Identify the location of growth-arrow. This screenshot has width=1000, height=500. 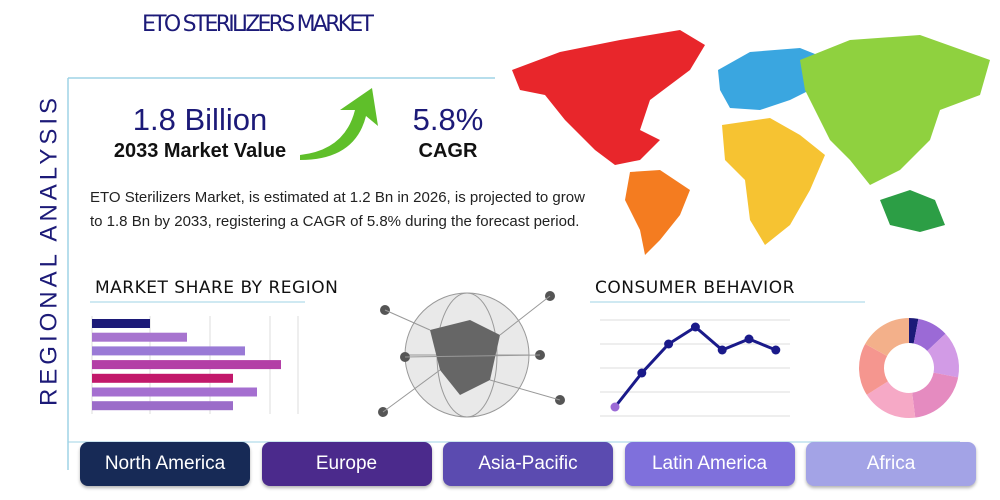
(339, 124).